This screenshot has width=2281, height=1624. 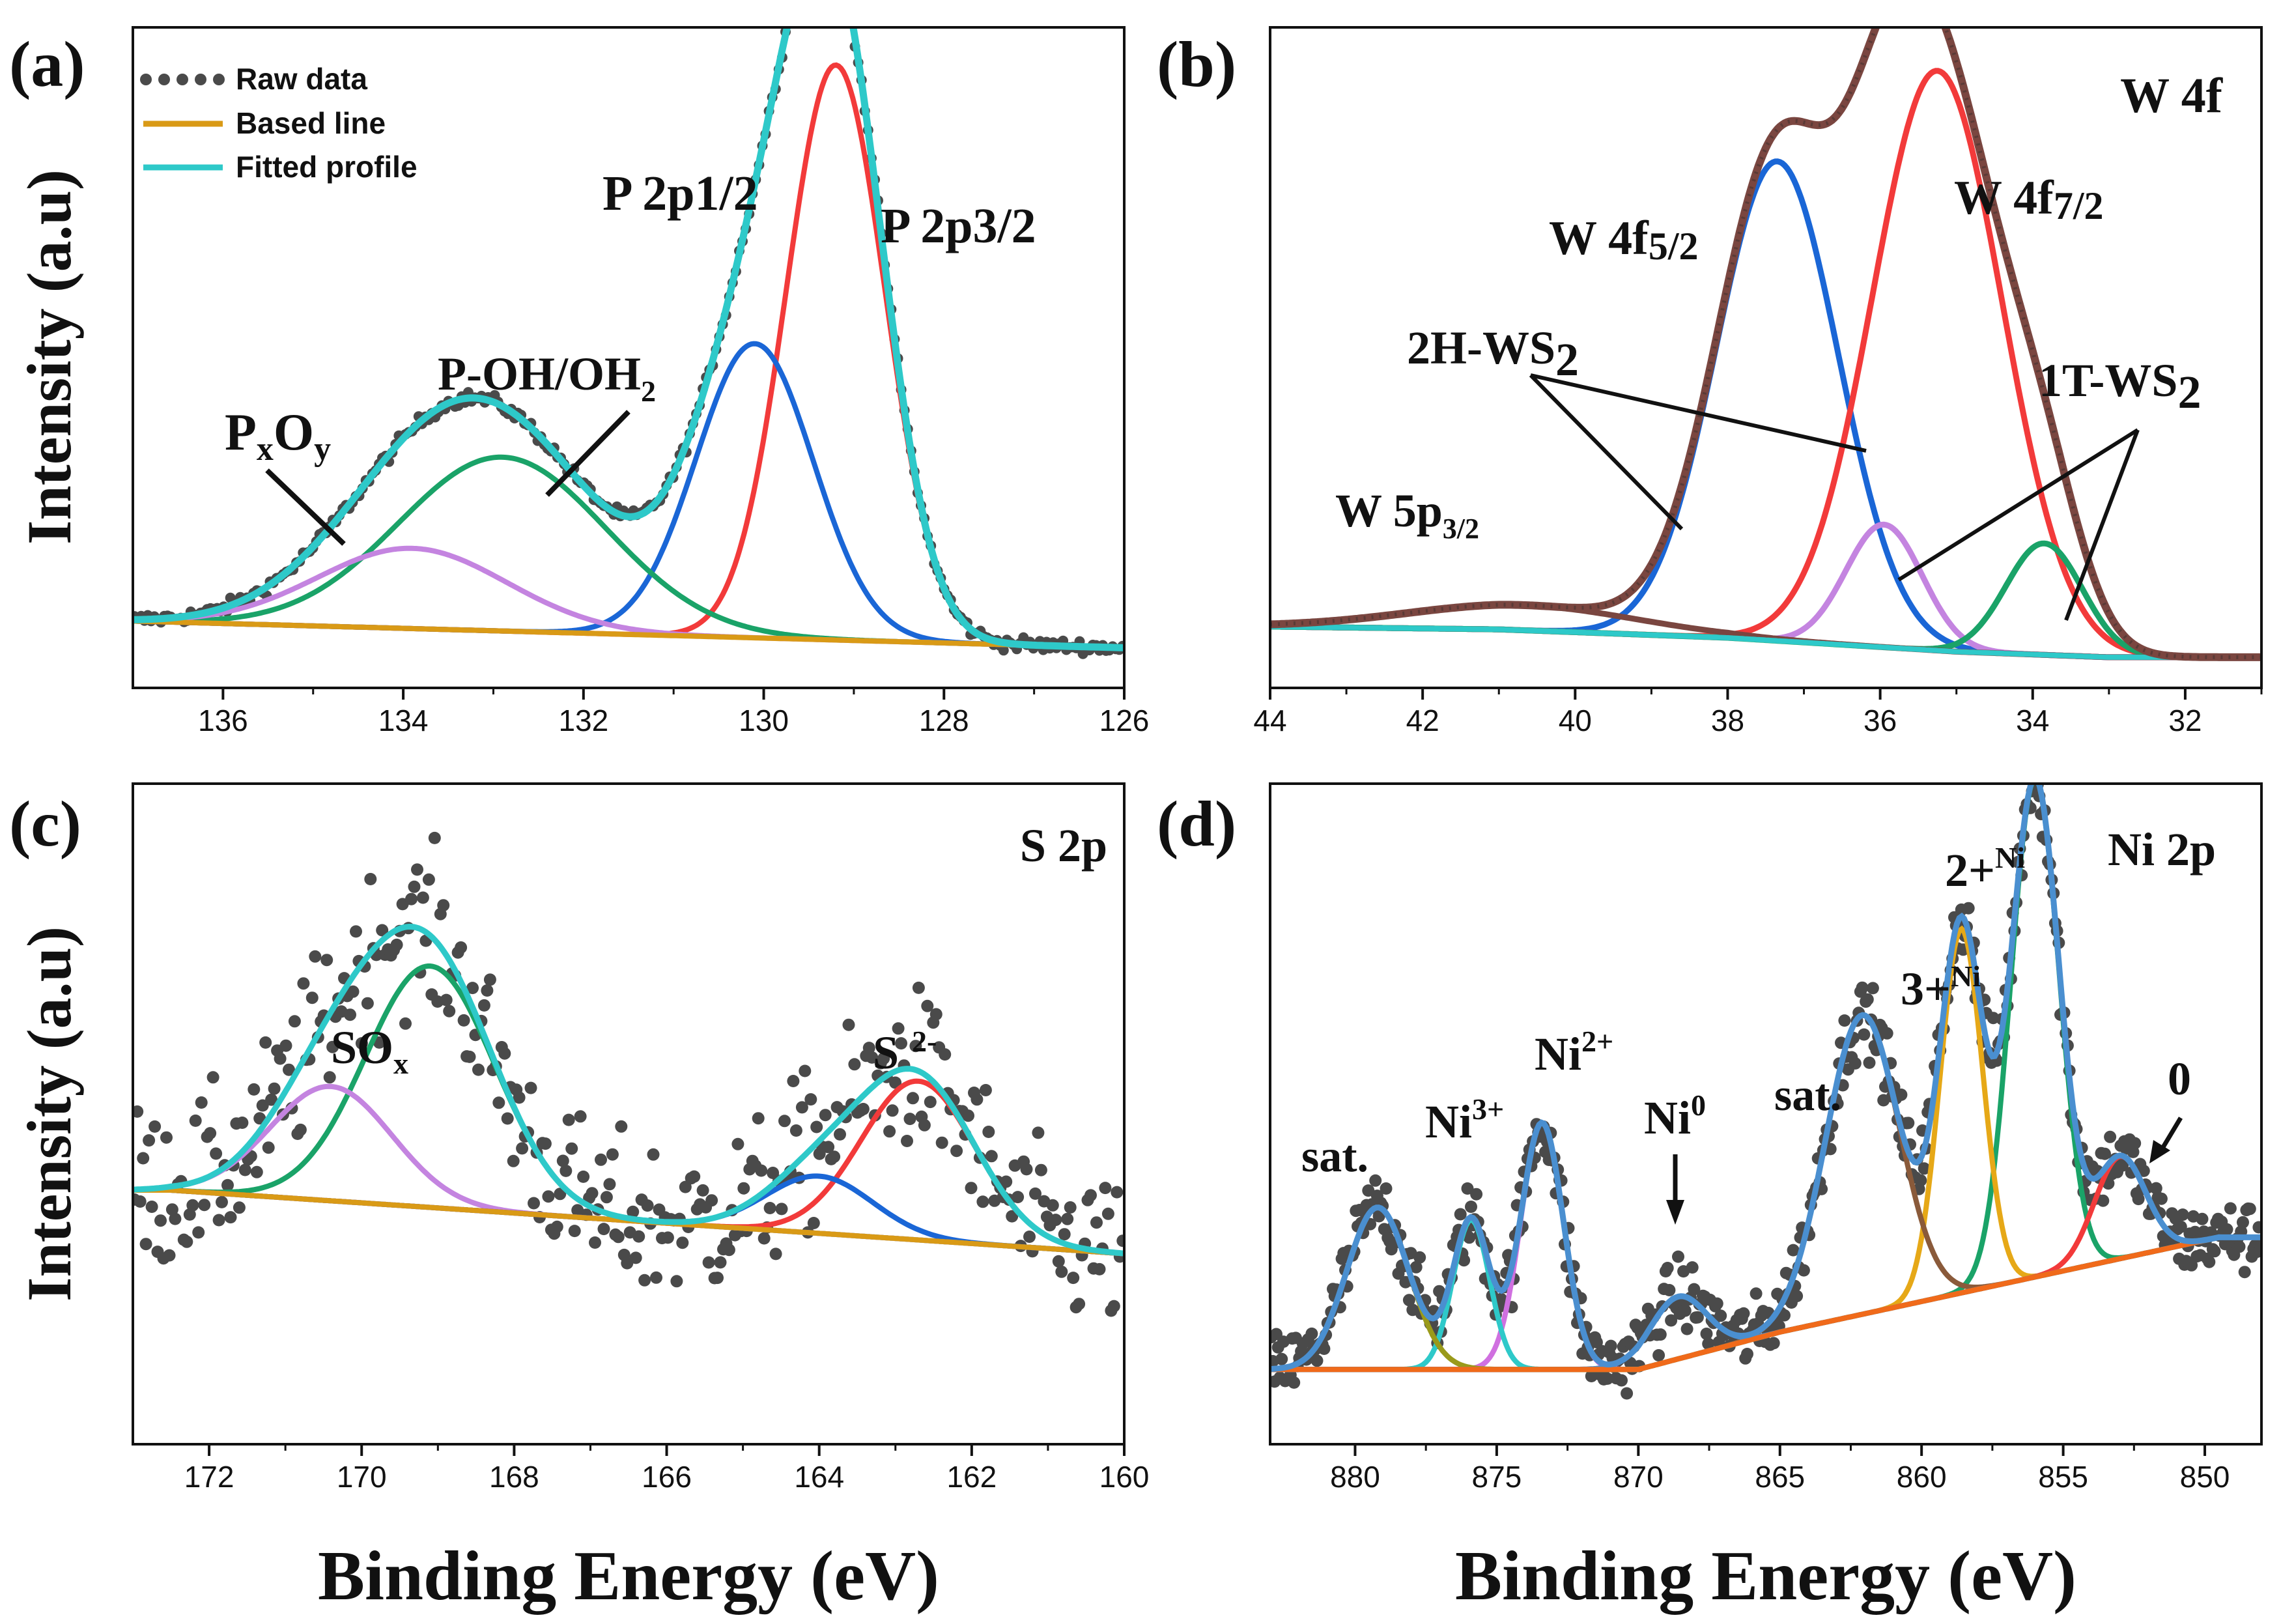 What do you see at coordinates (2063, 1477) in the screenshot?
I see `x-tick-label: 855` at bounding box center [2063, 1477].